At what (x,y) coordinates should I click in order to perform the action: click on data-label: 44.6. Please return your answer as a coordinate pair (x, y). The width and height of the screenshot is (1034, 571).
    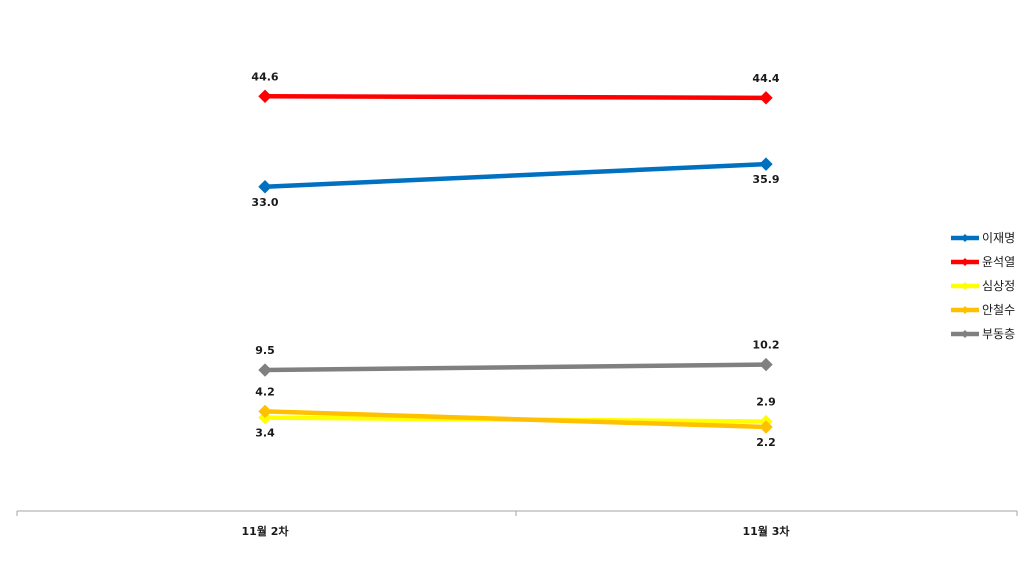
    Looking at the image, I should click on (264, 76).